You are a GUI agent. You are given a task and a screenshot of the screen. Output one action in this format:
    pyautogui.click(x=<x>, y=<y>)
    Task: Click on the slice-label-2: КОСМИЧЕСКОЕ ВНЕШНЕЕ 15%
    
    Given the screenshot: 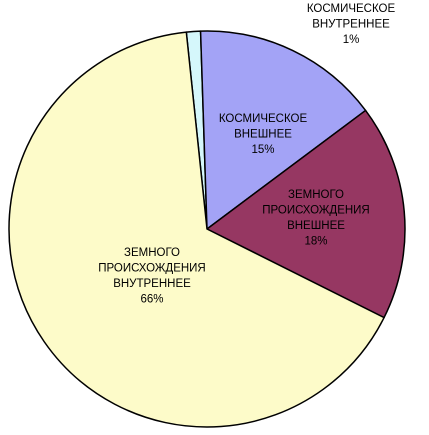 What is the action you would take?
    pyautogui.click(x=263, y=134)
    